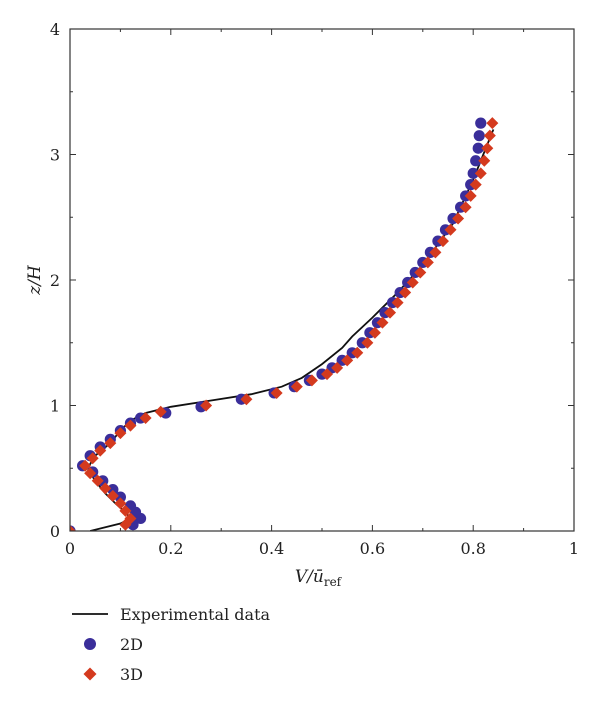 The image size is (600, 701). I want to click on legend-swatch-2d, so click(90, 644).